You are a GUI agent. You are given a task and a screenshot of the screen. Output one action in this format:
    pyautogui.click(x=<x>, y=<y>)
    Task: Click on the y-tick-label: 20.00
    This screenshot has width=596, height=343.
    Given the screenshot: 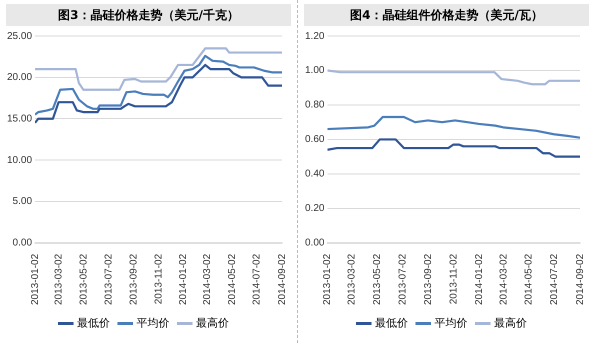 What is the action you would take?
    pyautogui.click(x=19, y=78)
    